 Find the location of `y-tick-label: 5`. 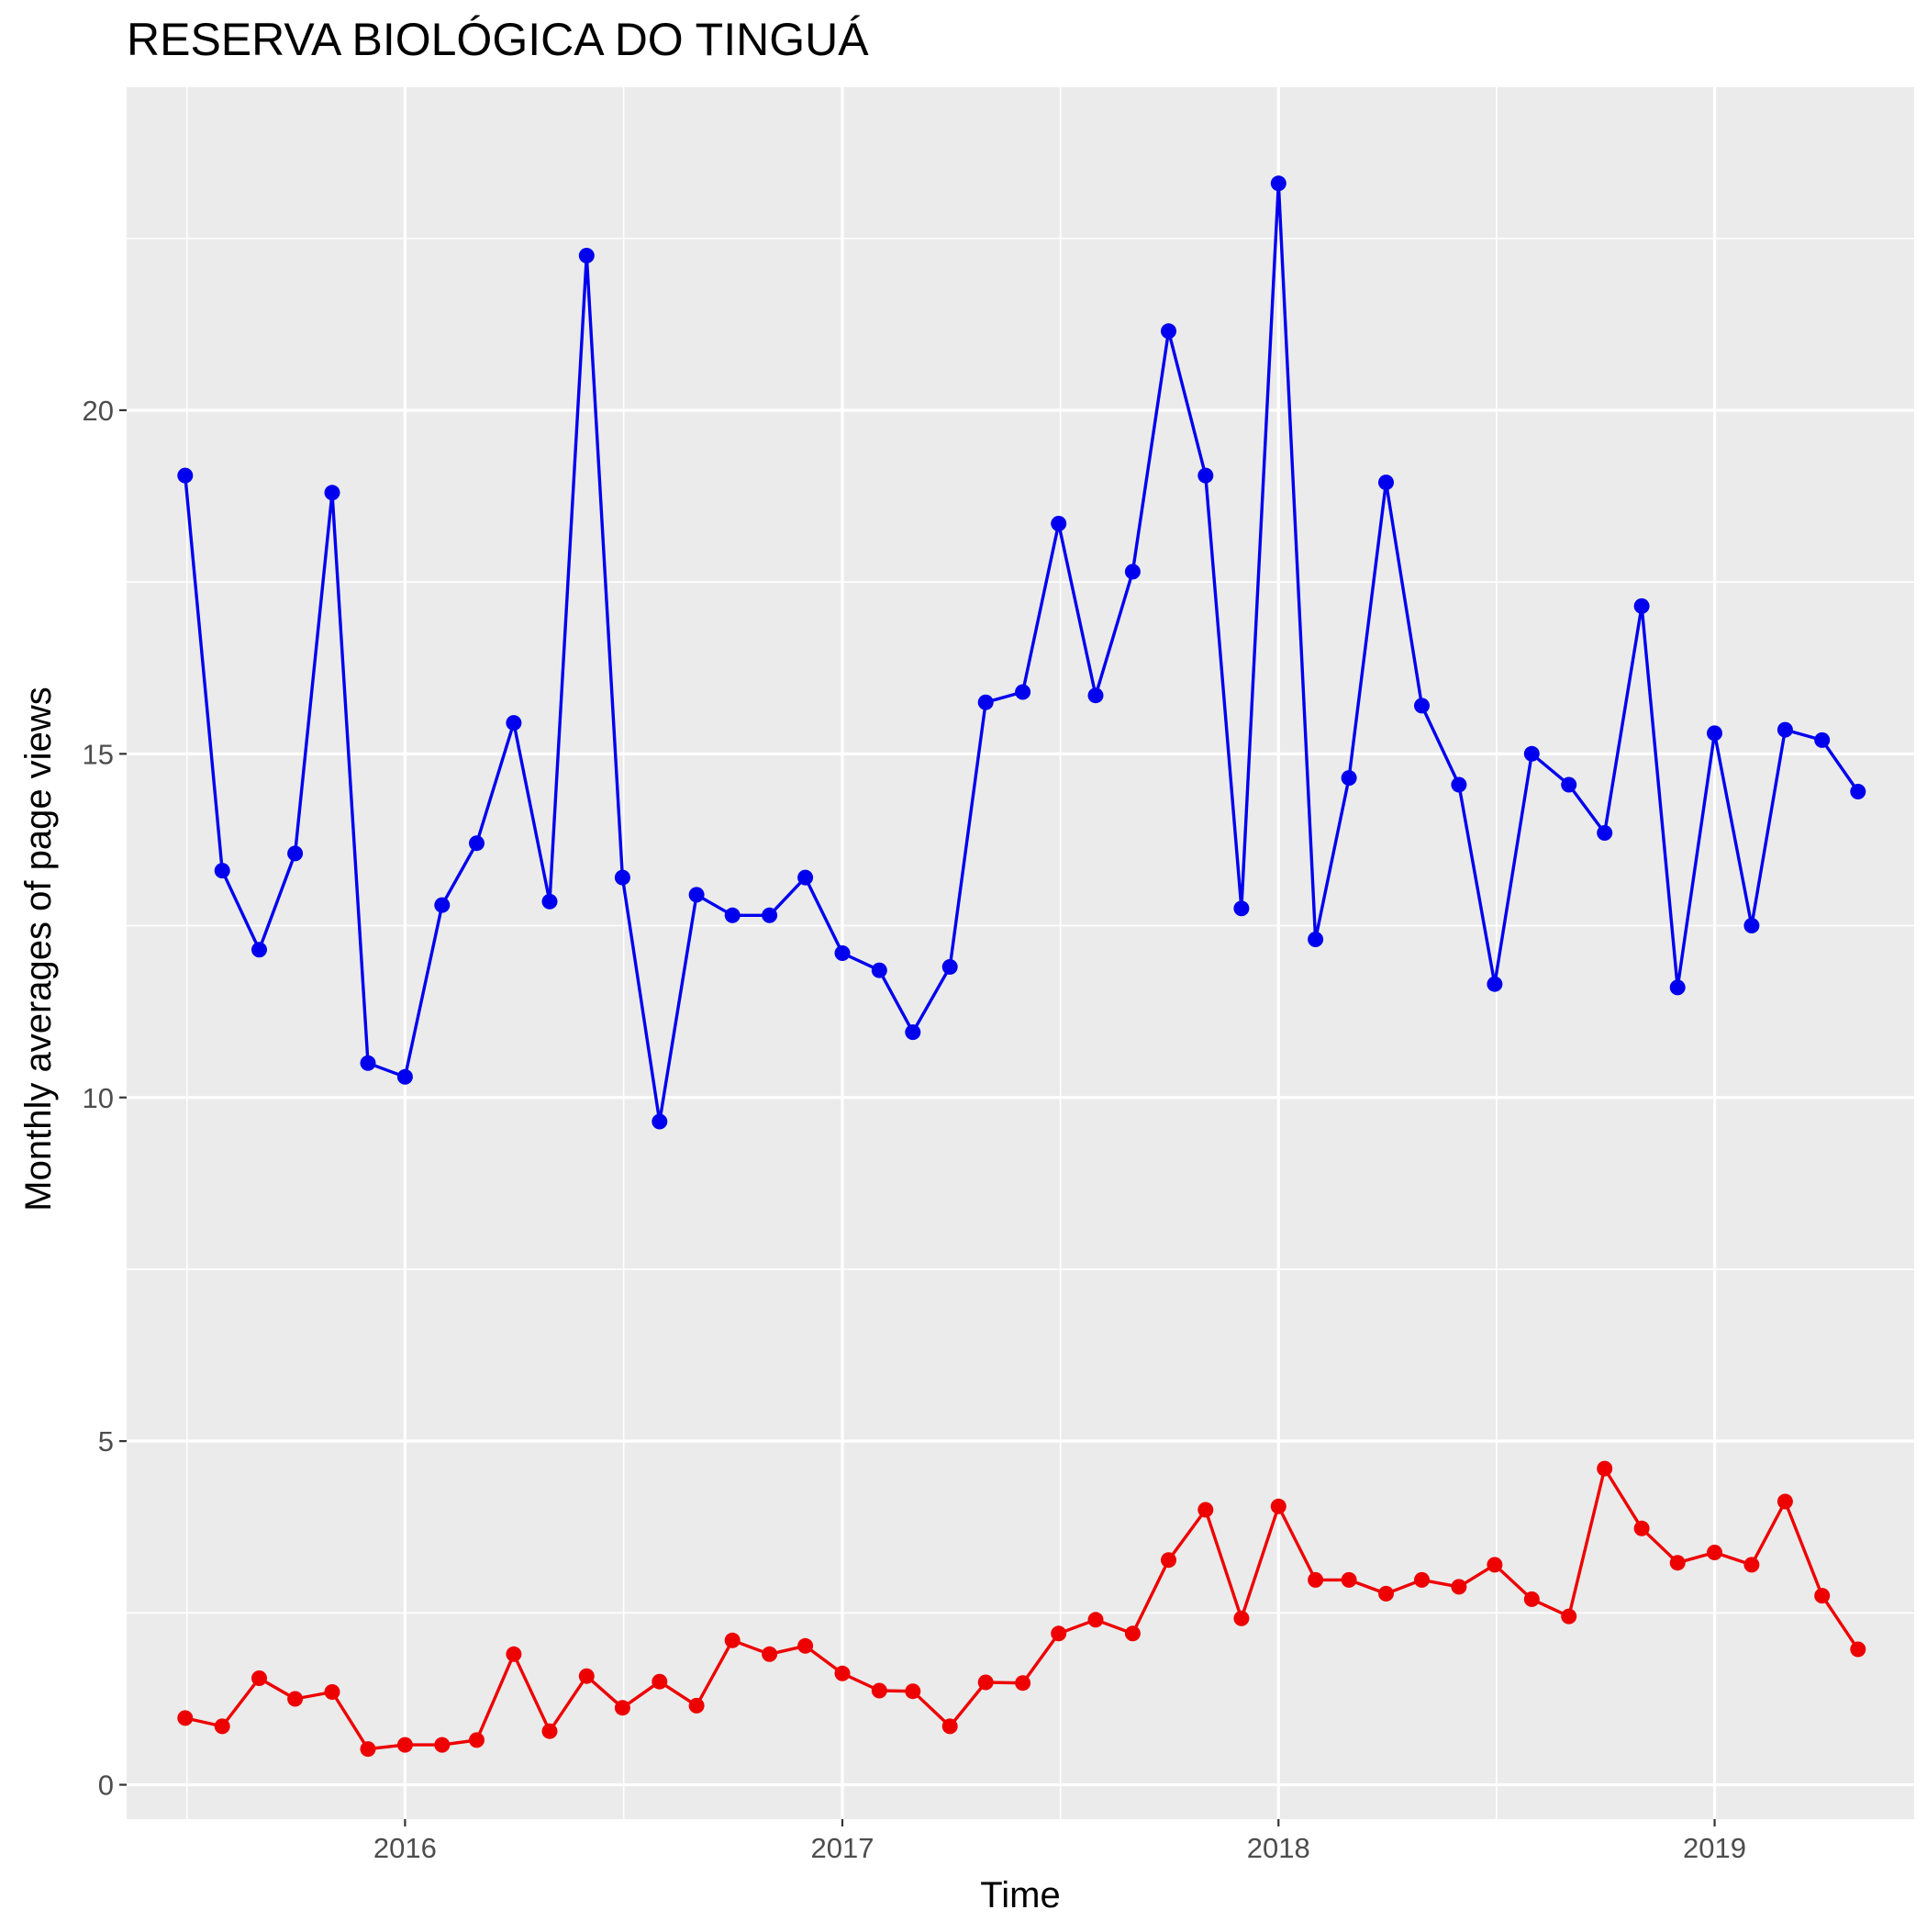

y-tick-label: 5 is located at coordinates (106, 1441).